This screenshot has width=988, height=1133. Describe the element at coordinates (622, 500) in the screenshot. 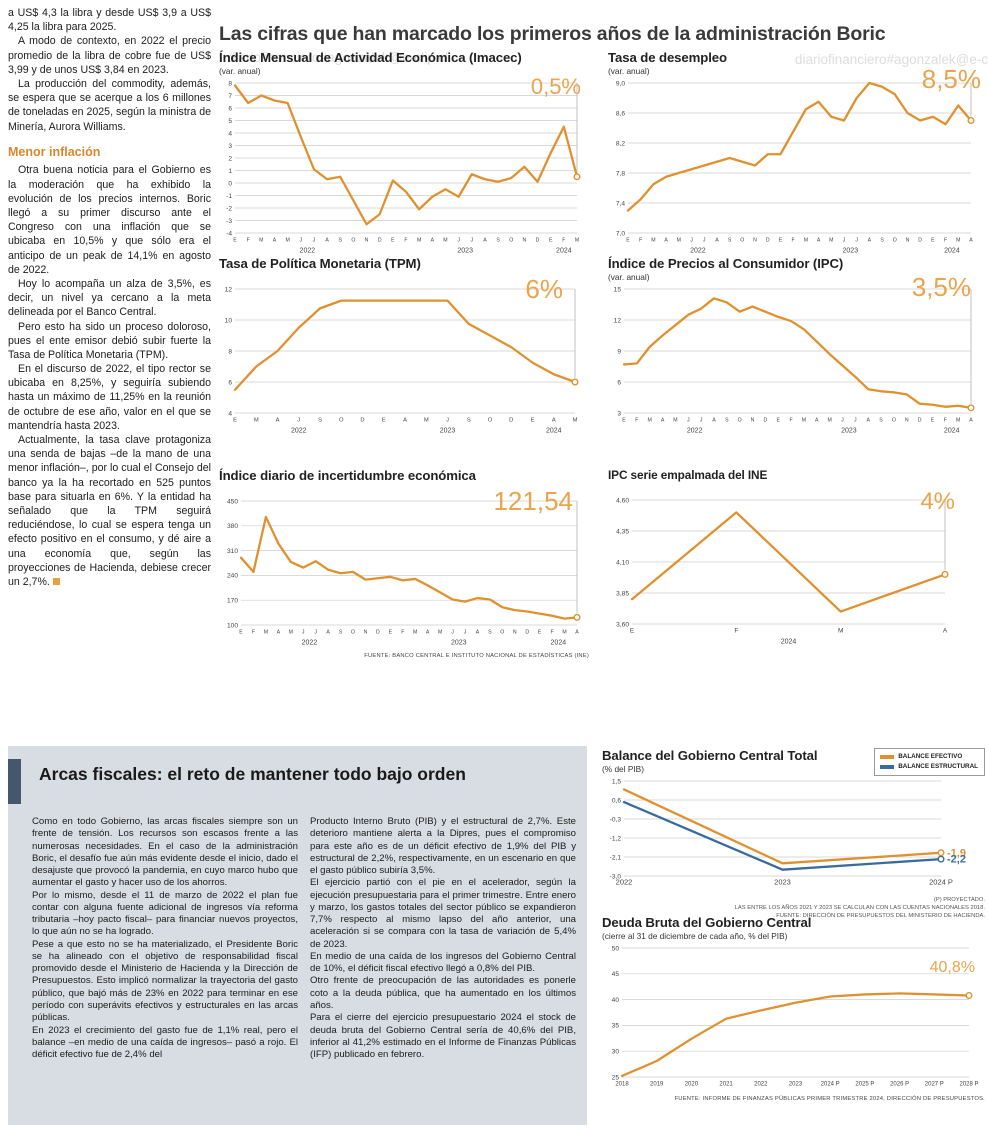

I see `svg-text: 4,60` at that location.